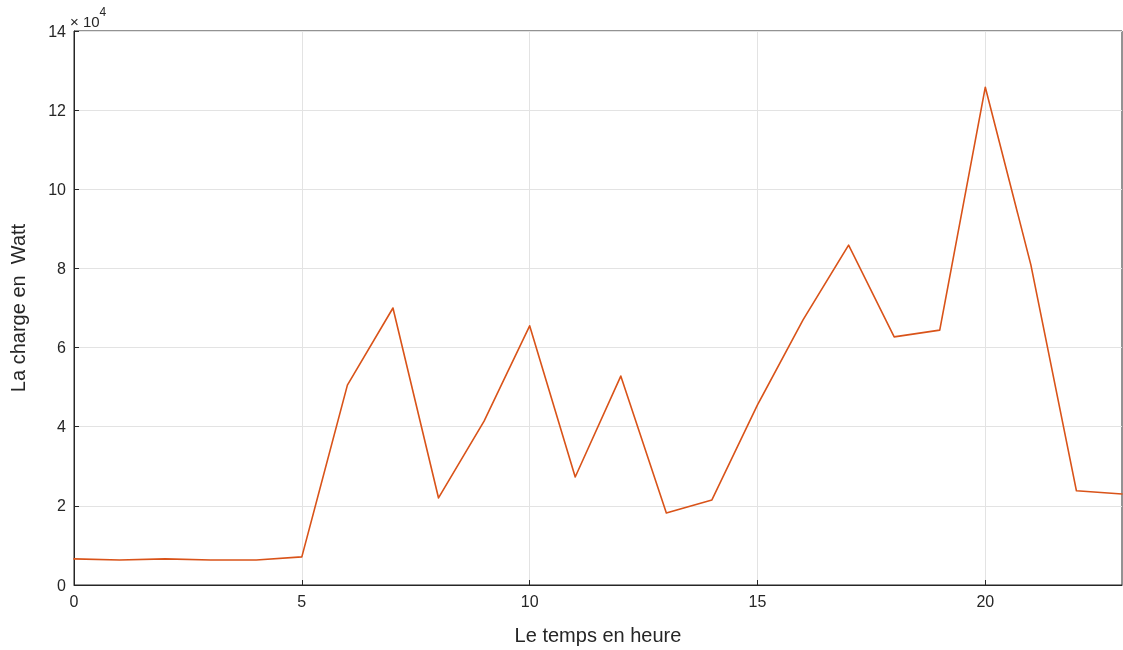 The width and height of the screenshot is (1123, 650). Describe the element at coordinates (74, 601) in the screenshot. I see `x-tick-label: 0` at that location.